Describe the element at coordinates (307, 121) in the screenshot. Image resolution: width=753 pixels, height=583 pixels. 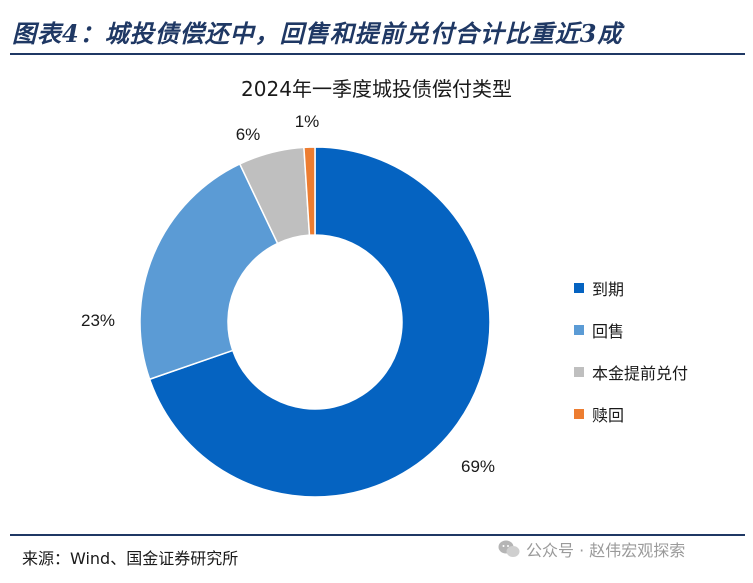
I see `data-label-call: 1%` at that location.